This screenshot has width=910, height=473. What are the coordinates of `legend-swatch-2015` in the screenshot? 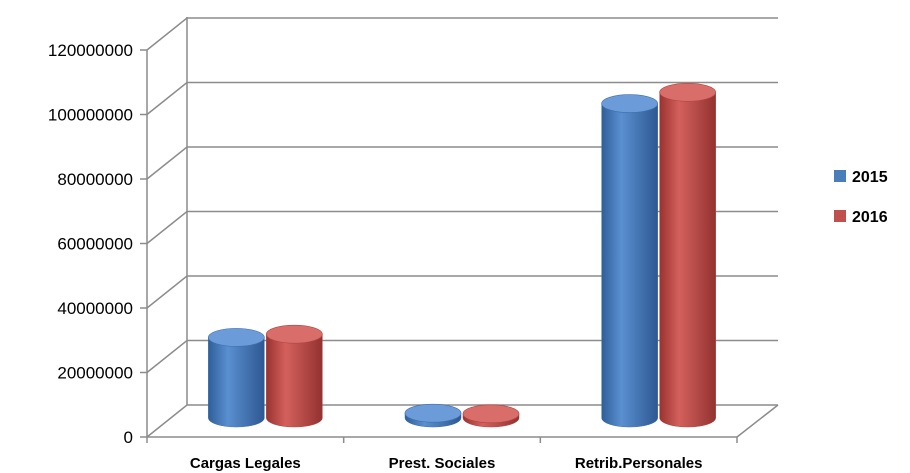 It's located at (840, 176).